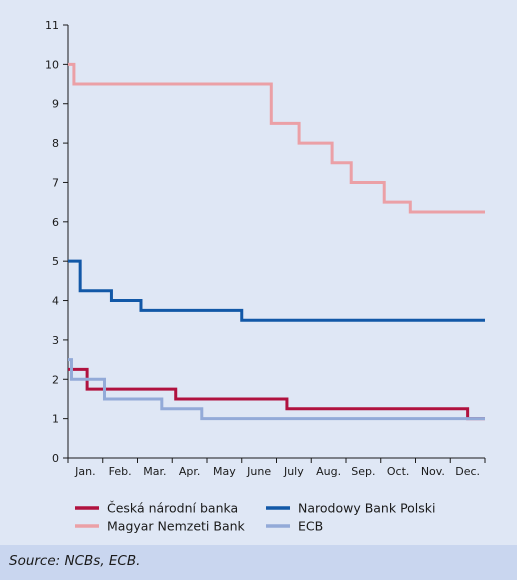 The image size is (517, 580). What do you see at coordinates (55, 222) in the screenshot?
I see `y-tick-label: 6` at bounding box center [55, 222].